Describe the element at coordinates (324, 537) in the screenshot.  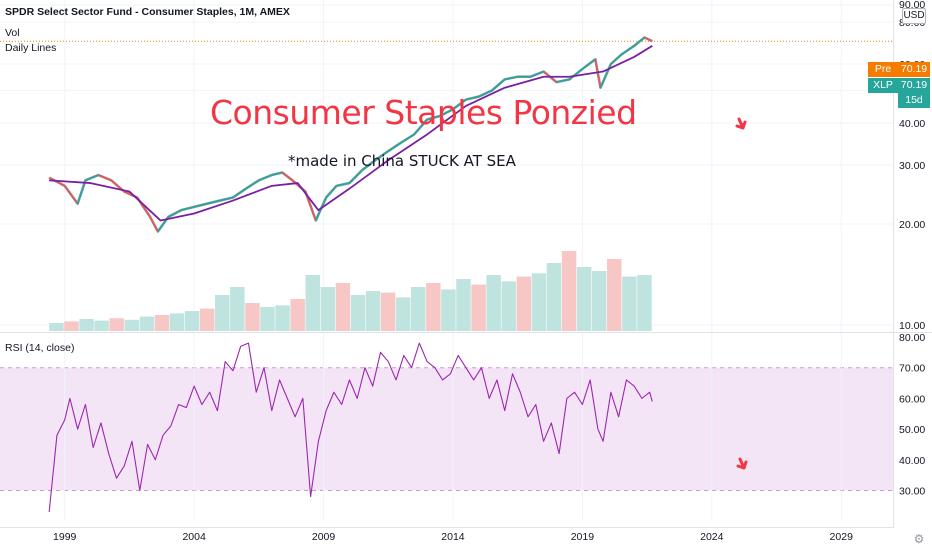
I see `time-tick-label: 2009` at that location.